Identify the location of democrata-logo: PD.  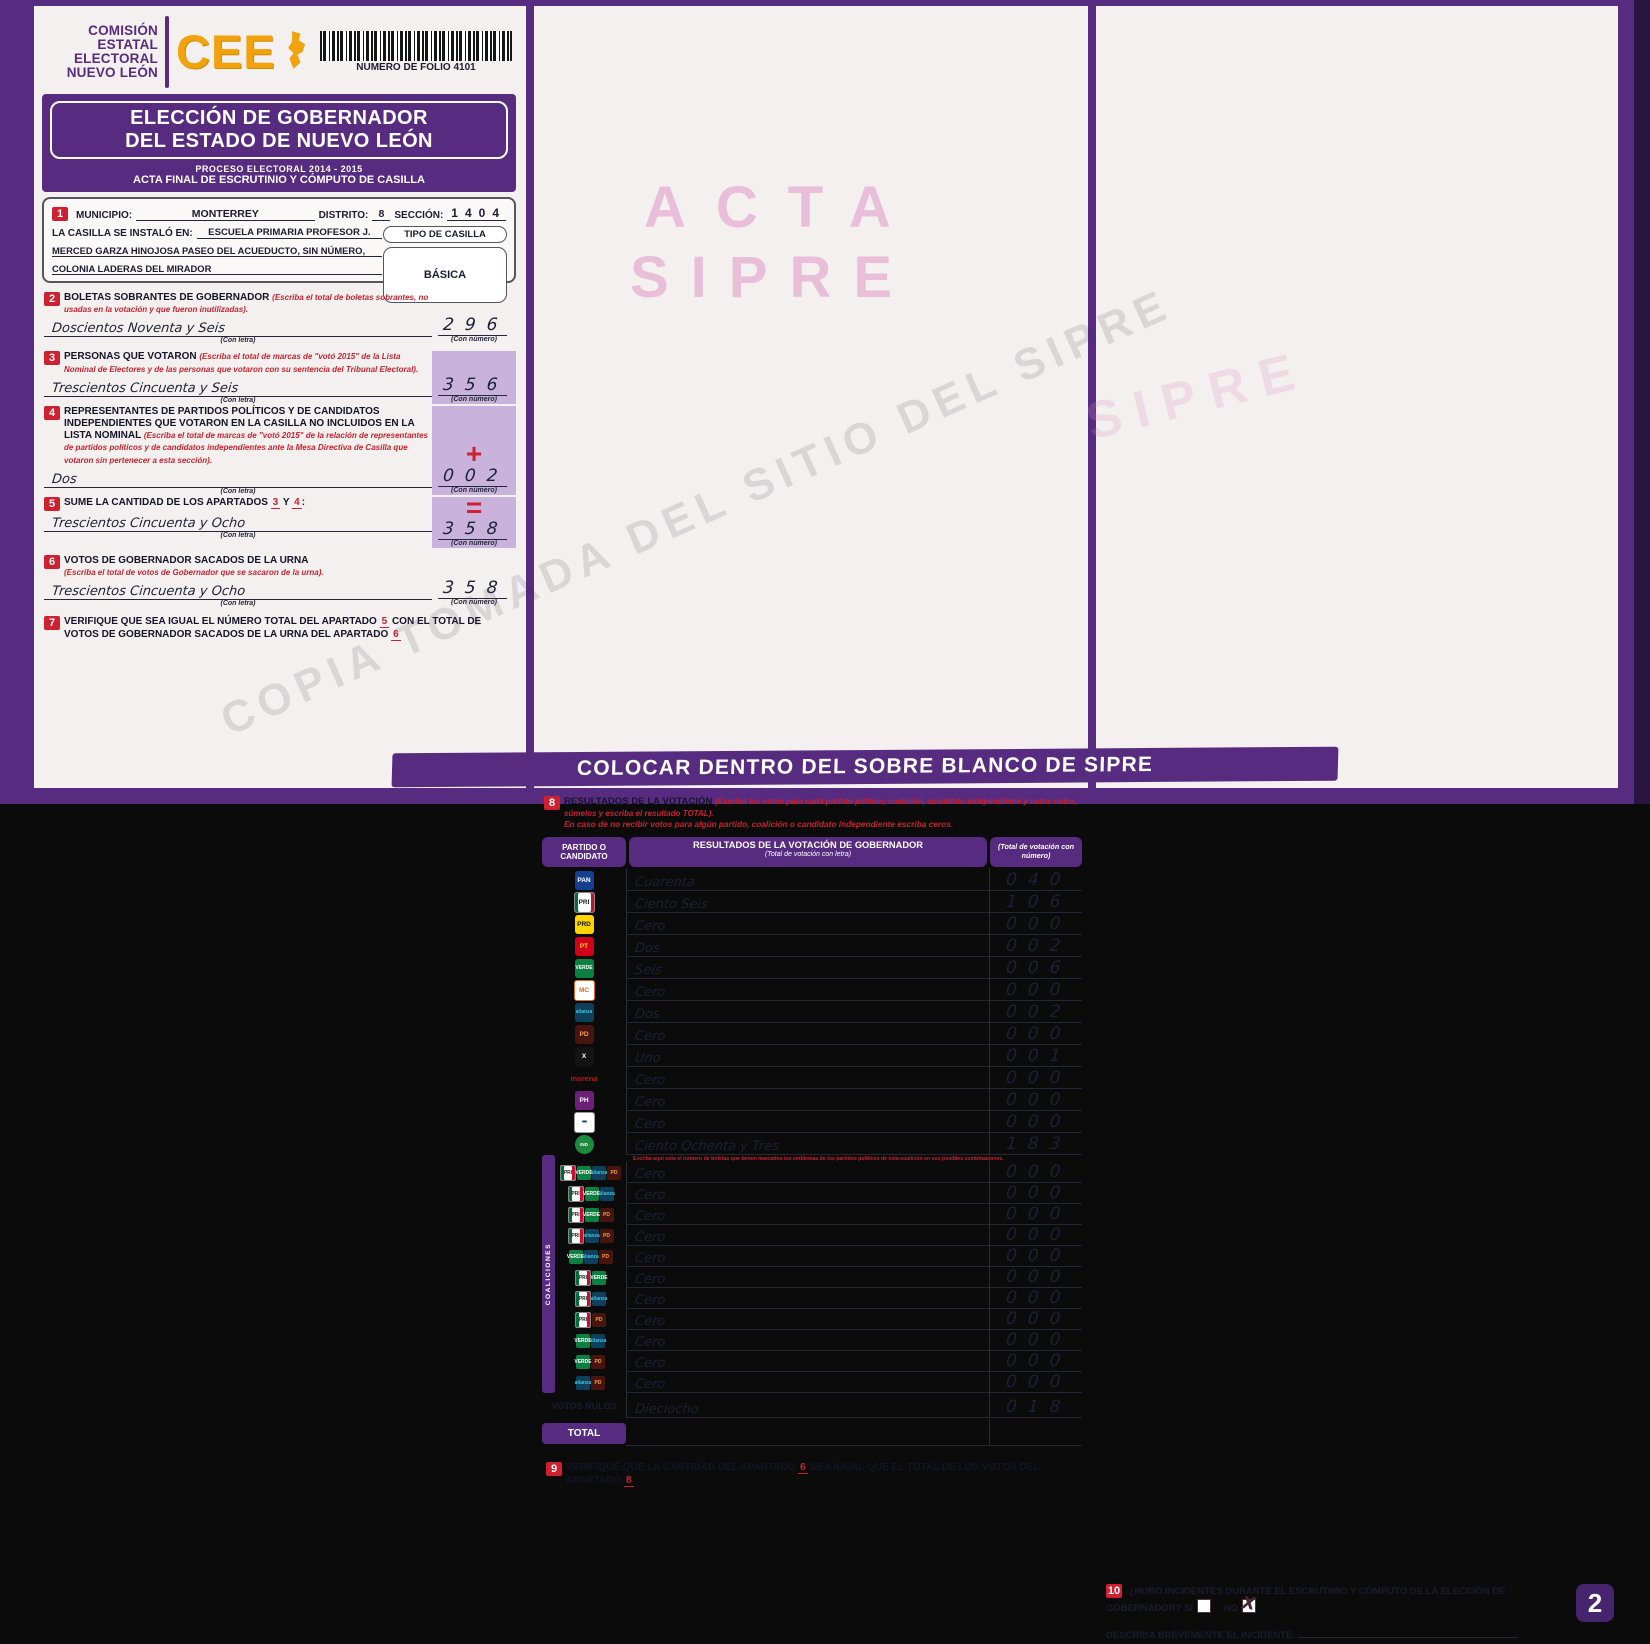
(584, 1034).